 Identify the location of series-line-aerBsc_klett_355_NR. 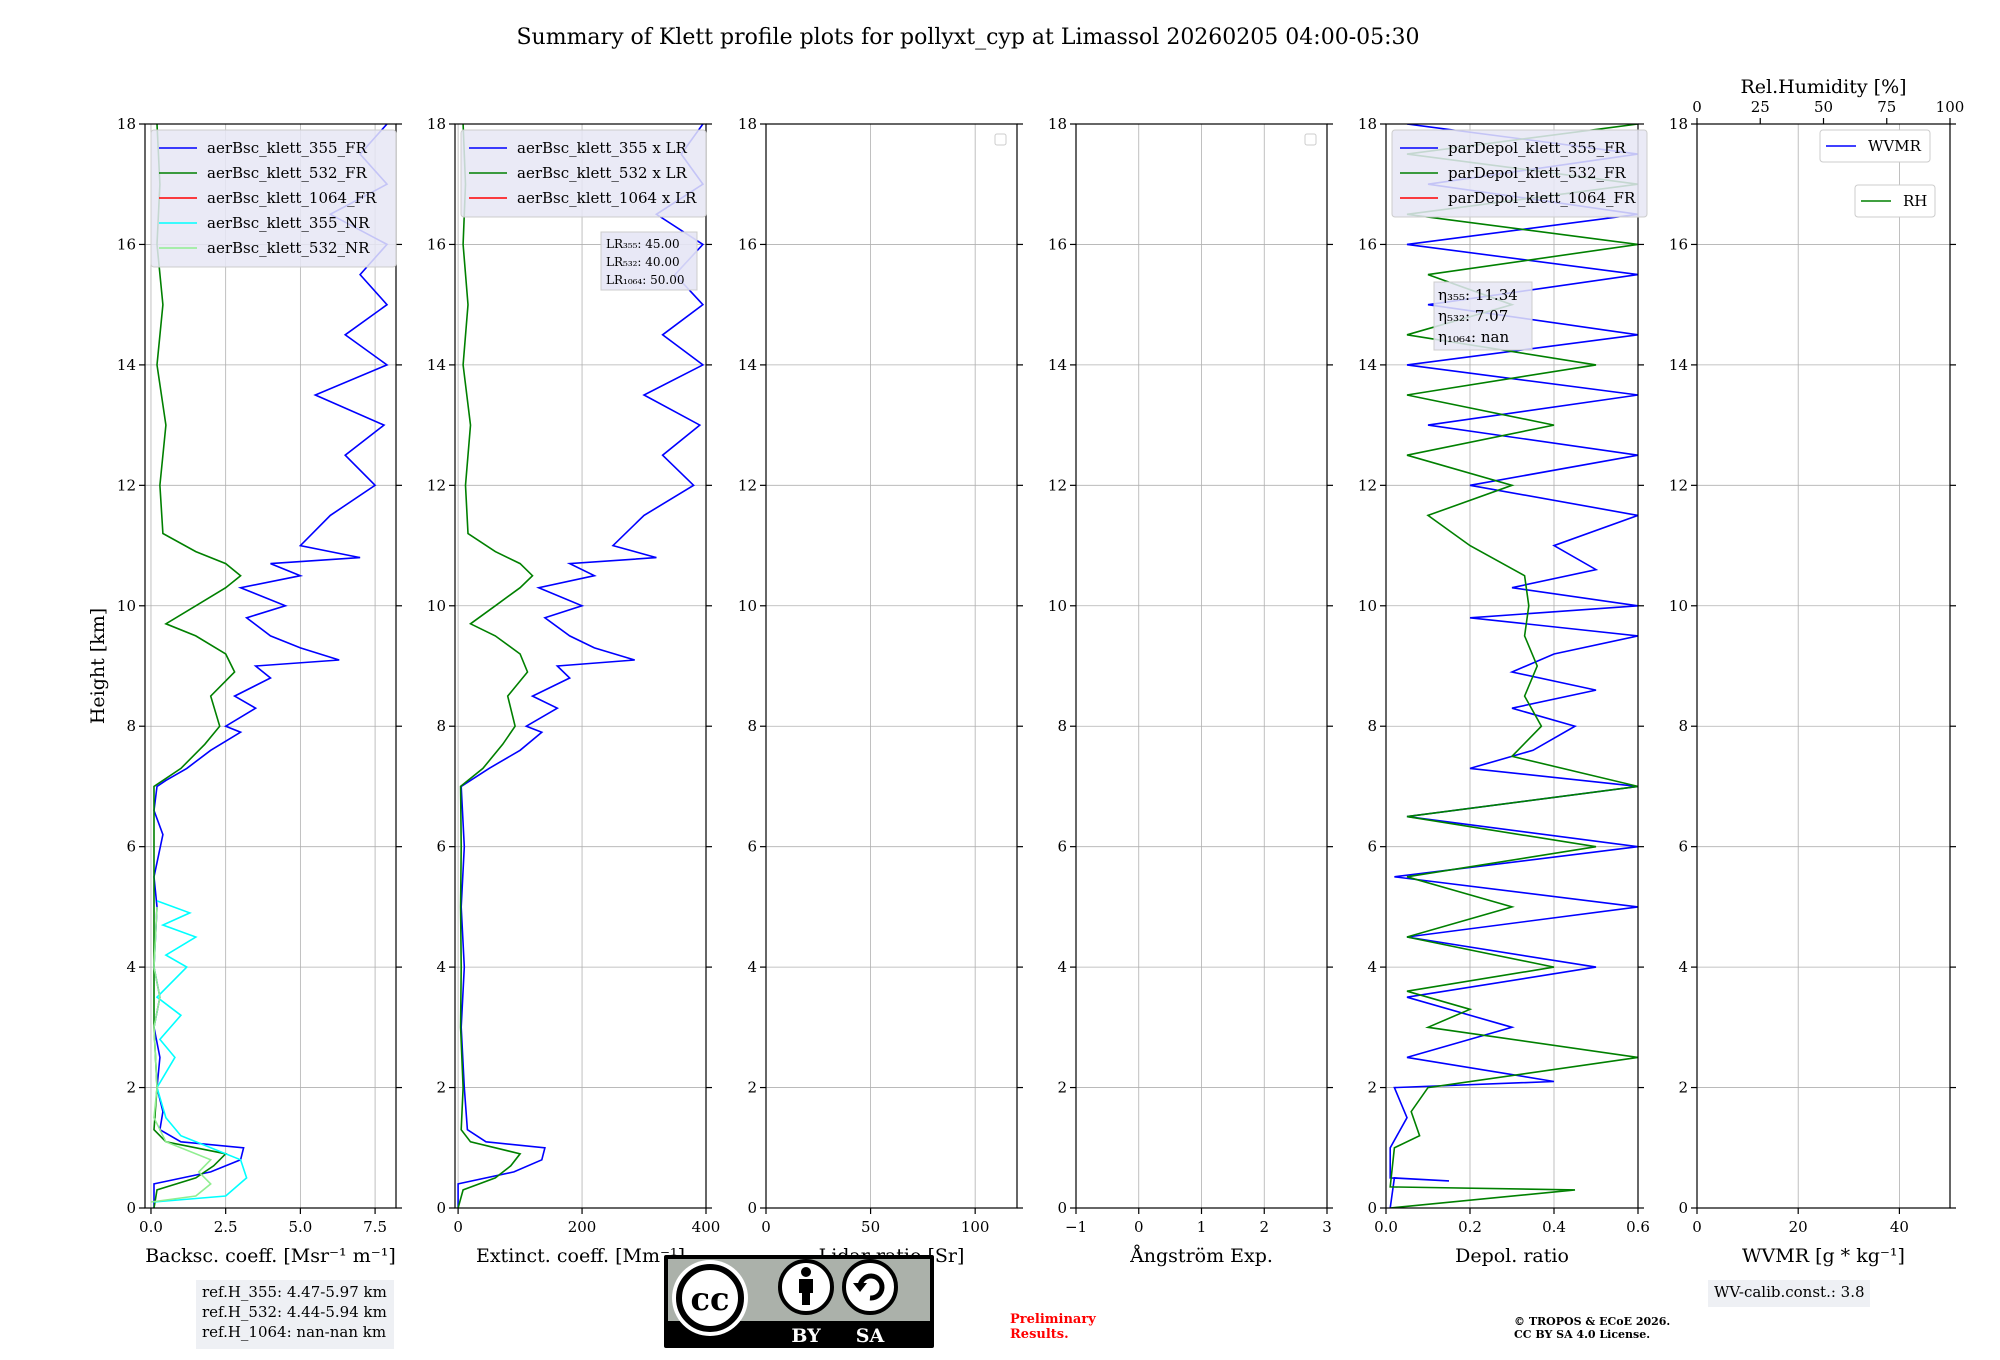
(200, 1051).